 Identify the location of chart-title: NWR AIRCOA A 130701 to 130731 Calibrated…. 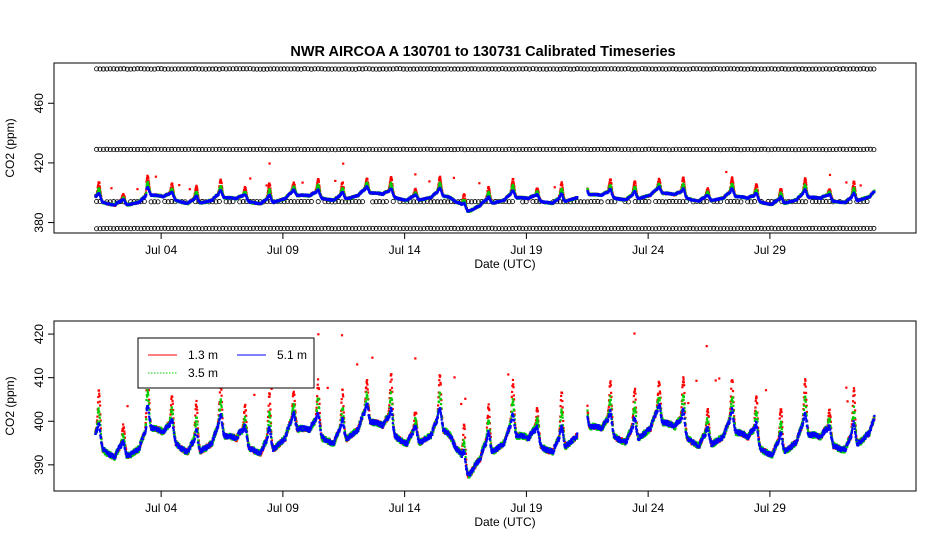
(482, 52).